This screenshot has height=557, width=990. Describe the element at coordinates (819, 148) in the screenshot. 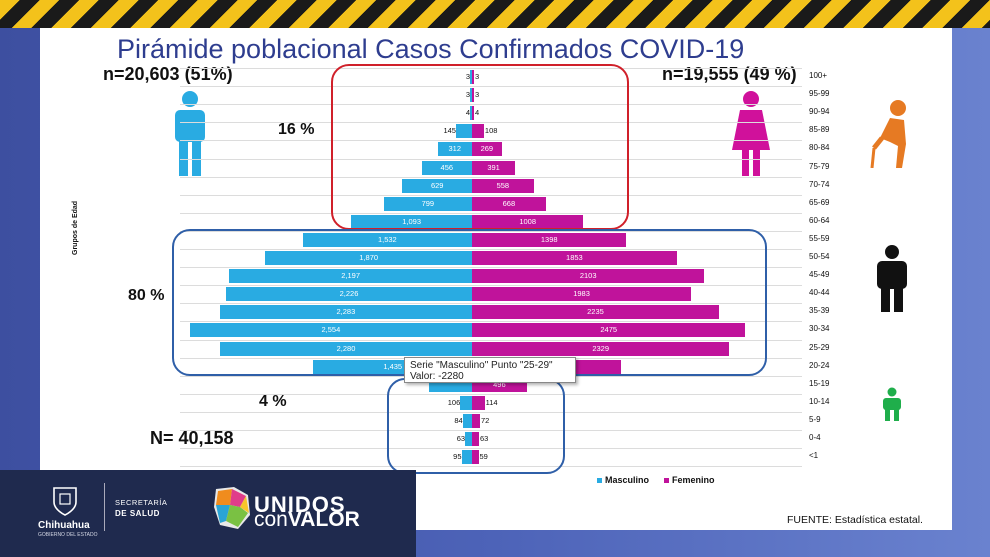

I see `age-group-label: 80-84` at that location.